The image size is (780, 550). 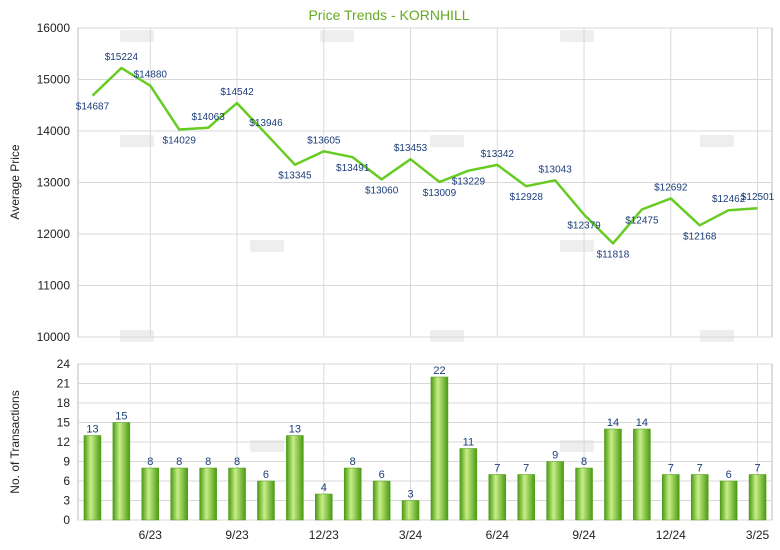 I want to click on transactions-chart-y-ticks: 0 3 6 9 12 15 18 21 24, so click(x=64, y=442).